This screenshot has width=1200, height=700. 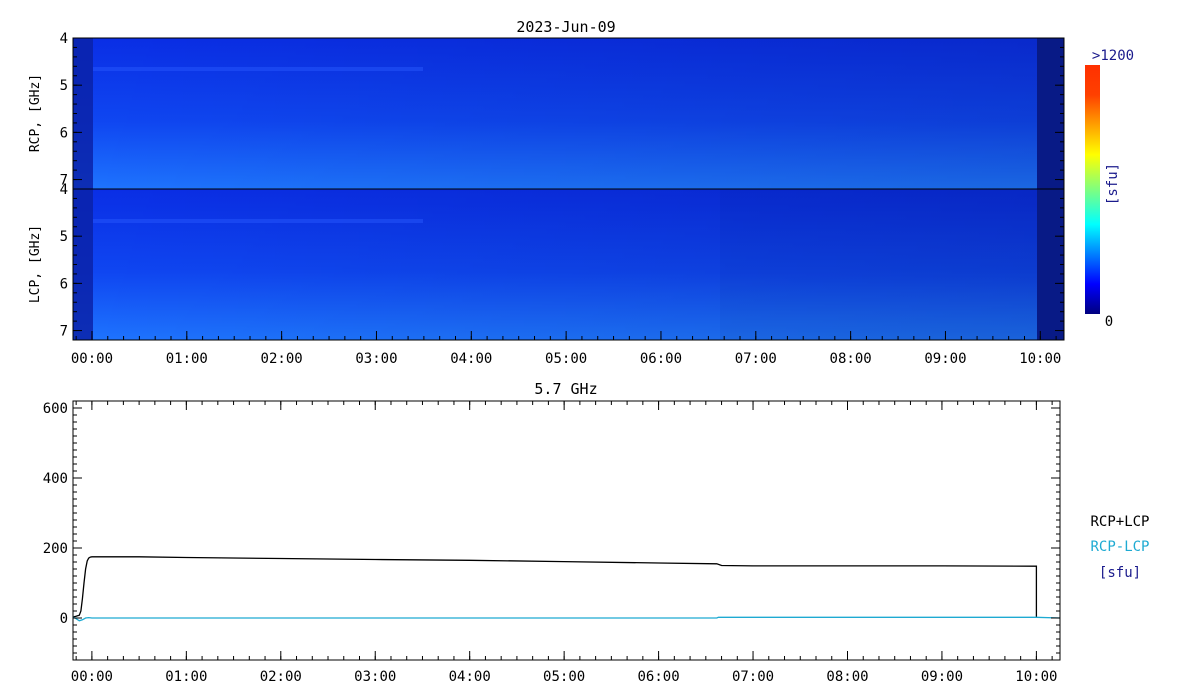 What do you see at coordinates (376, 359) in the screenshot?
I see `heatmap-xtick-label: 03:00` at bounding box center [376, 359].